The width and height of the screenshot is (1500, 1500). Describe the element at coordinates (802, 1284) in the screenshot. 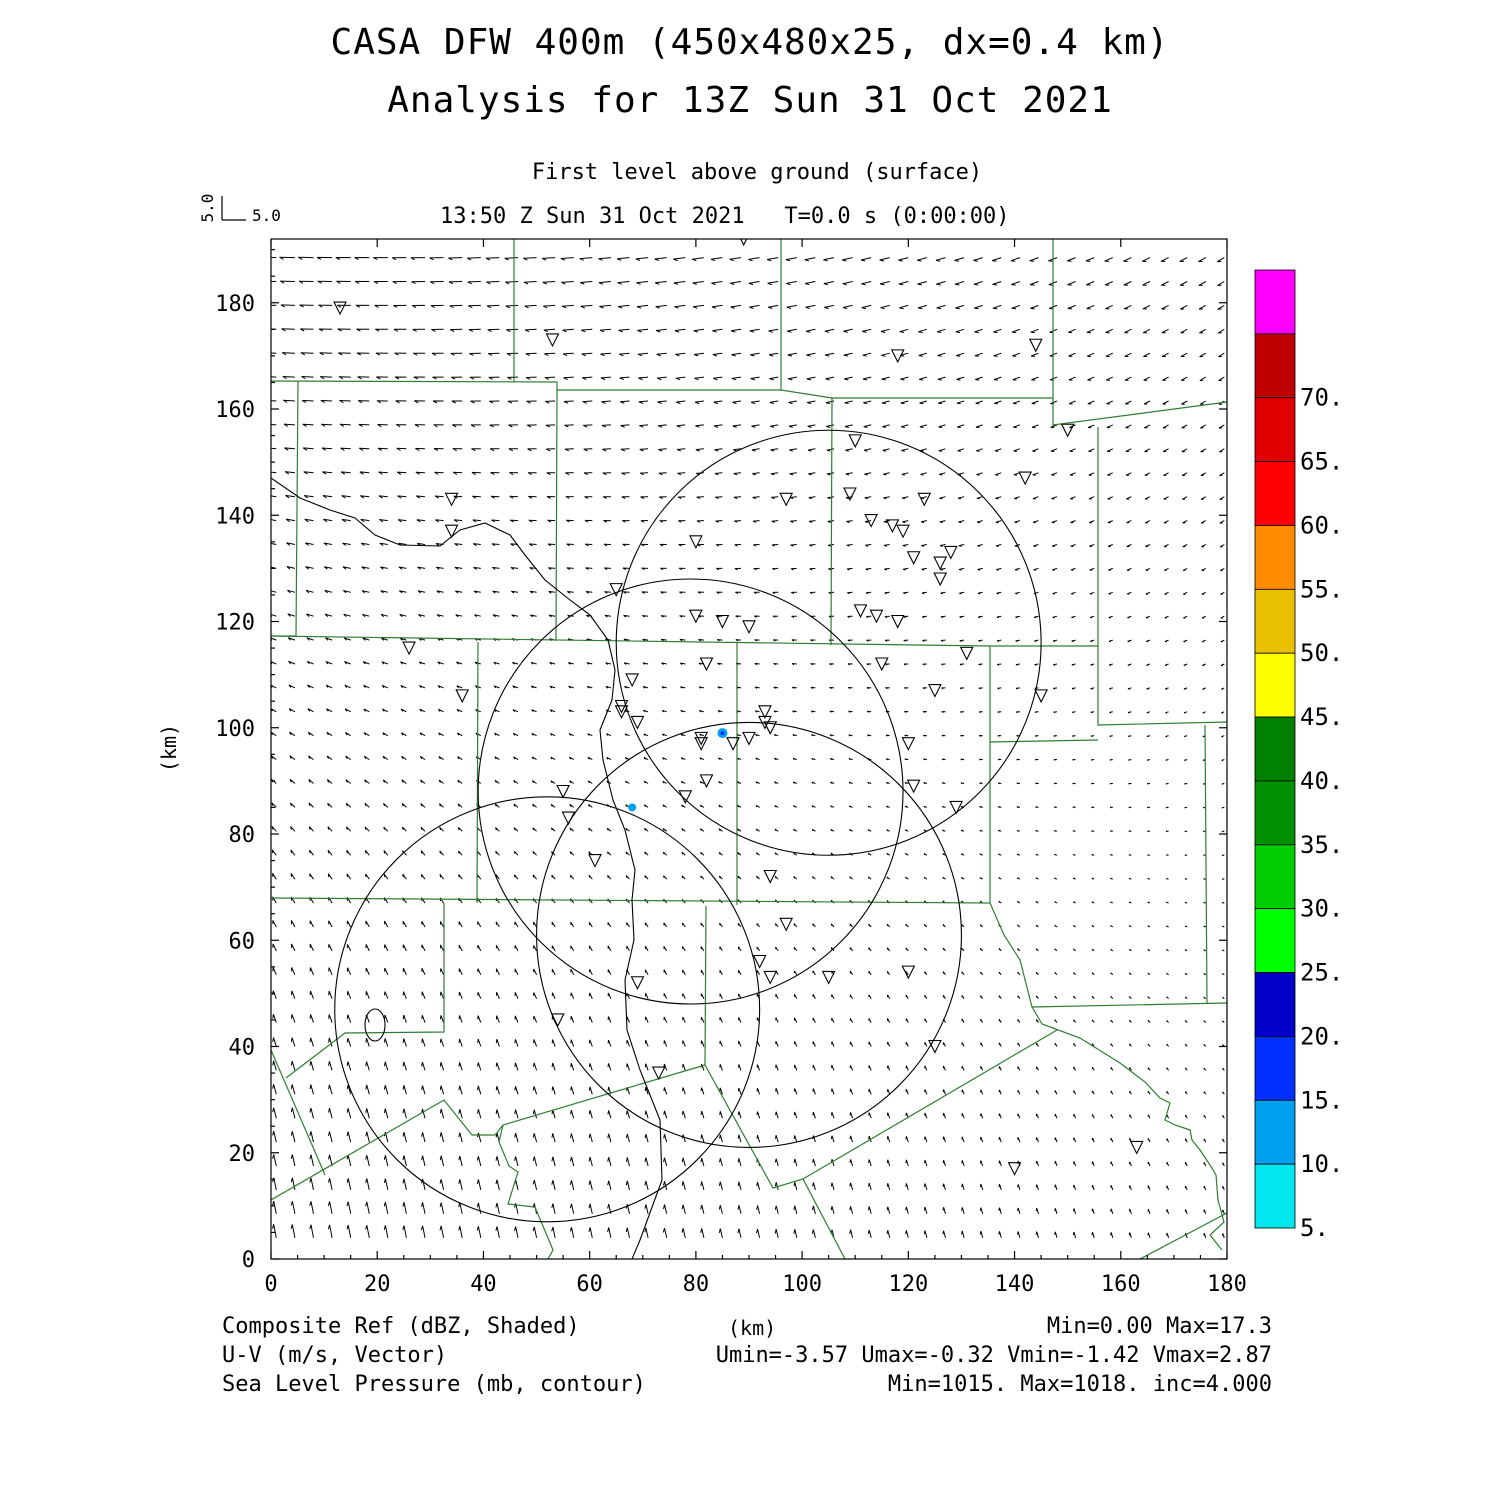

I see `x-tick-label: 100` at that location.